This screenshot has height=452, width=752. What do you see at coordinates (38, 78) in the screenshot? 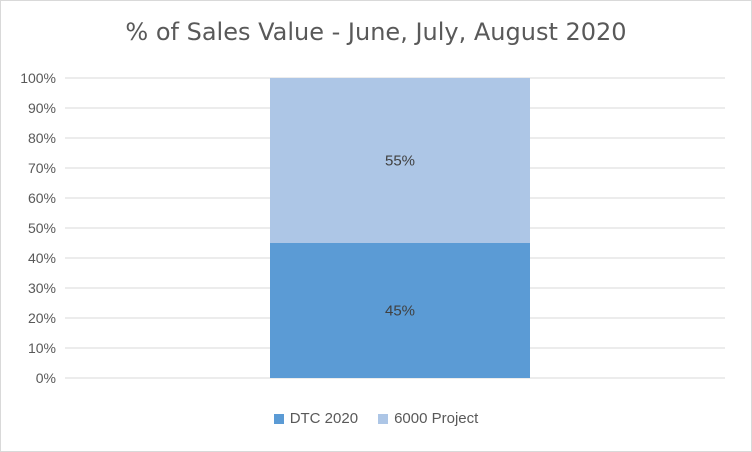
I see `y-tick-label: 100%` at bounding box center [38, 78].